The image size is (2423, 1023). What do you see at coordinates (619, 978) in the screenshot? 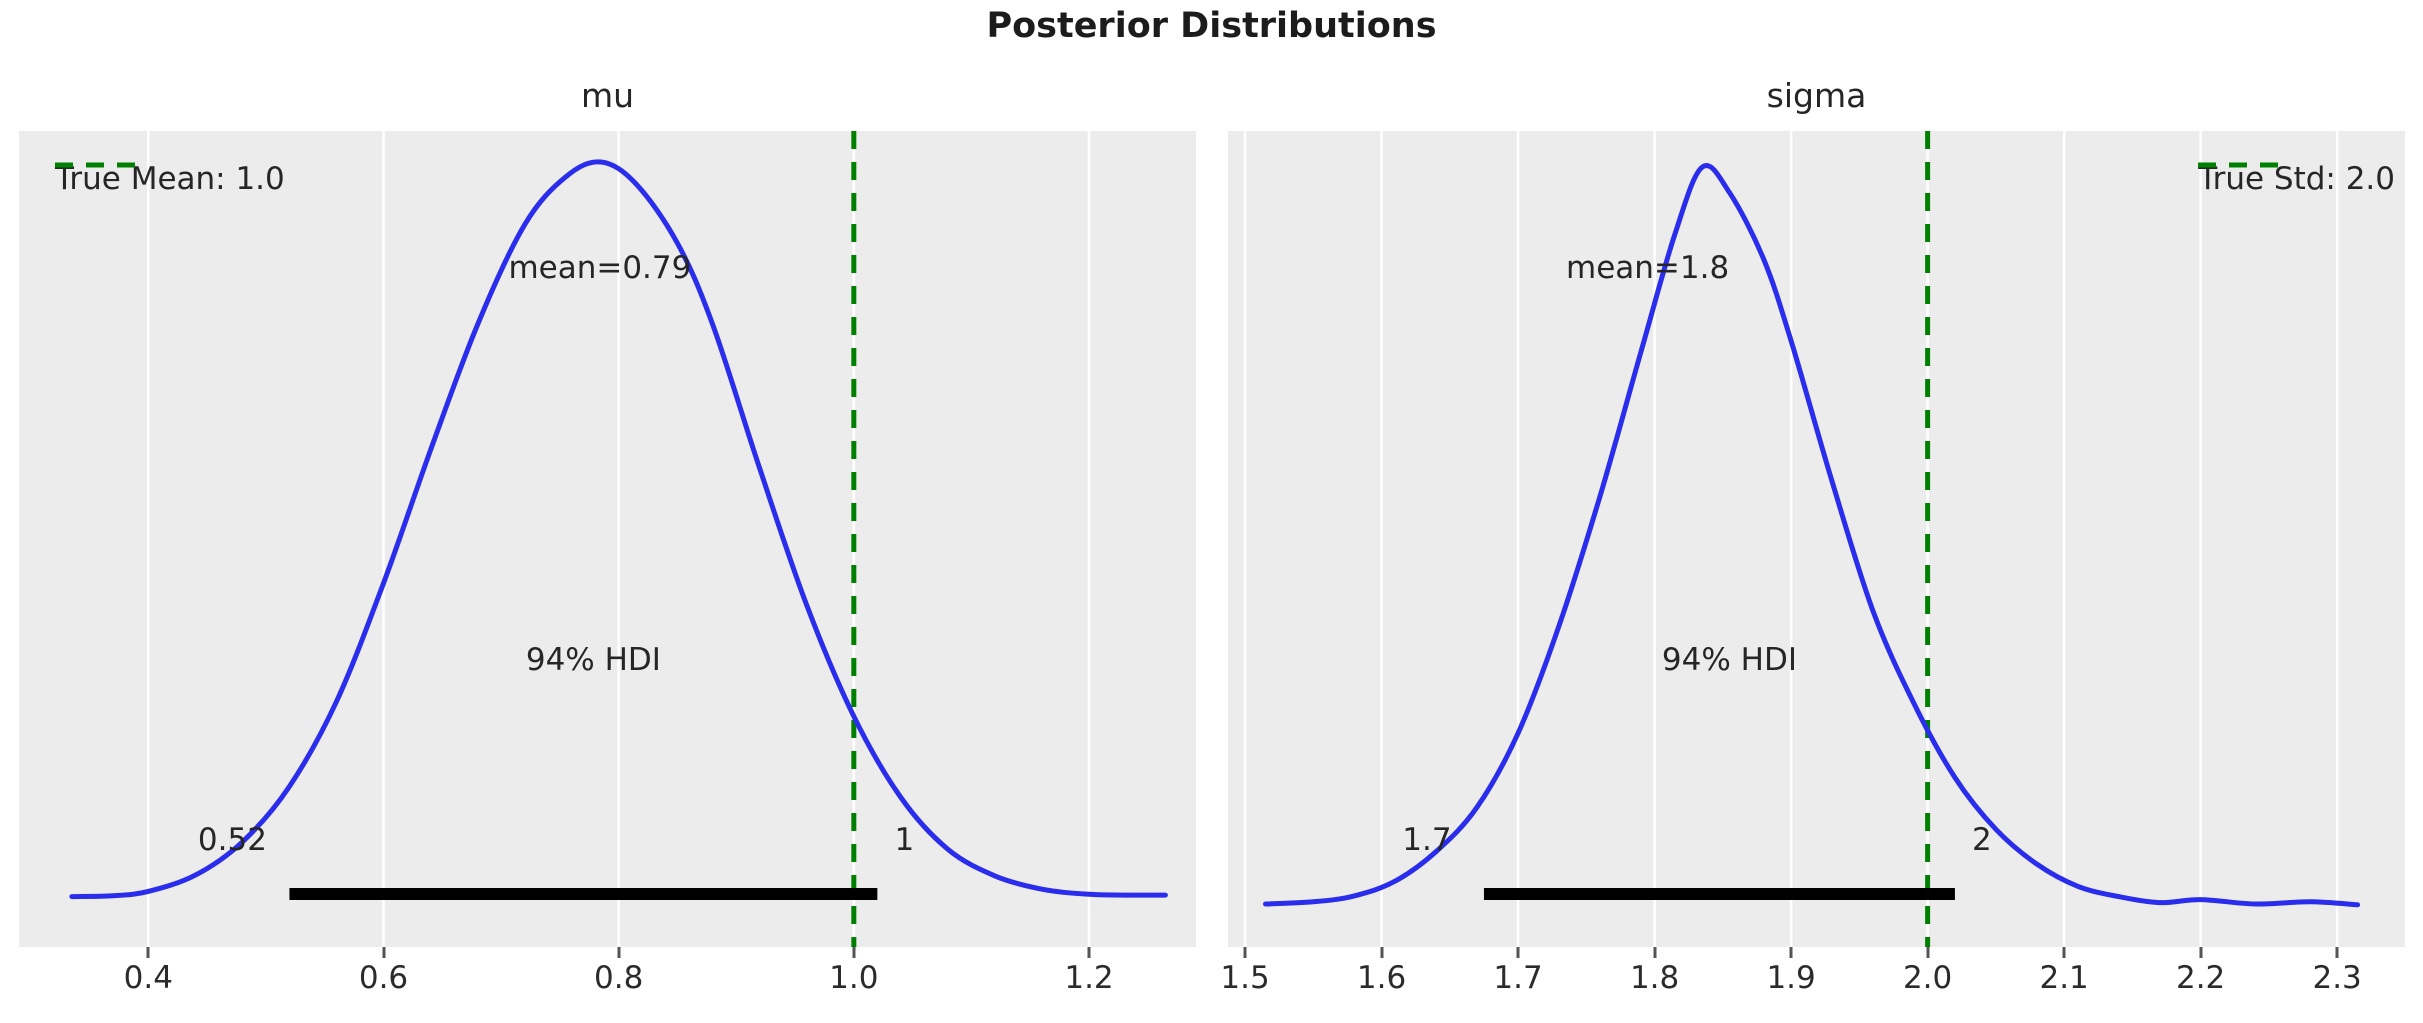
I see `x-axis-tick-label: 0.8` at bounding box center [619, 978].